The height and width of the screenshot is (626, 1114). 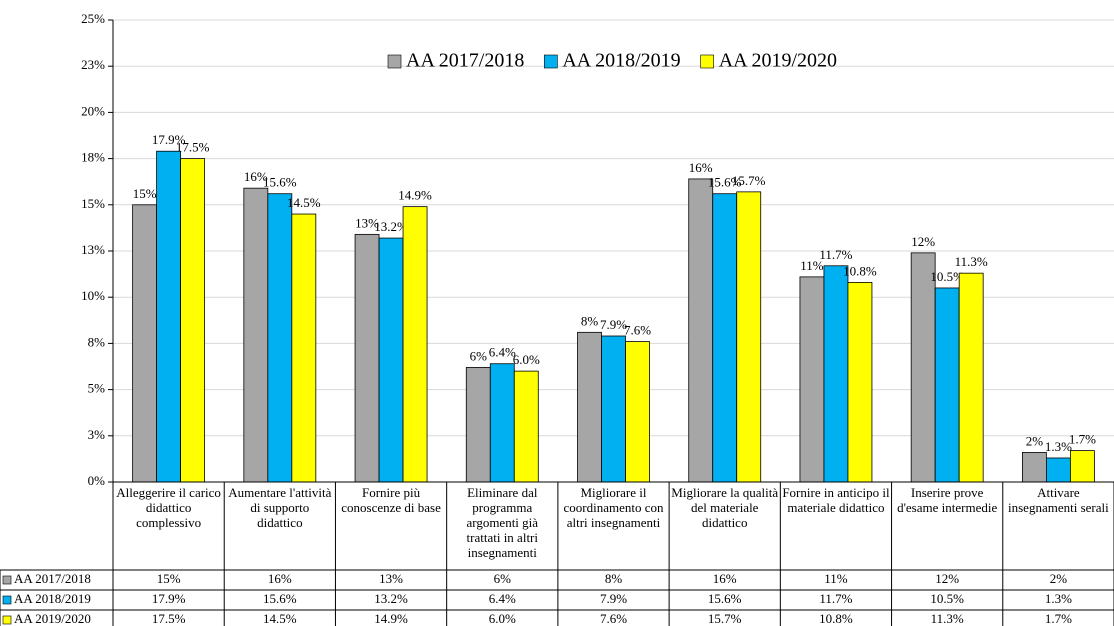 What do you see at coordinates (415, 195) in the screenshot?
I see `value-label: 14.9%` at bounding box center [415, 195].